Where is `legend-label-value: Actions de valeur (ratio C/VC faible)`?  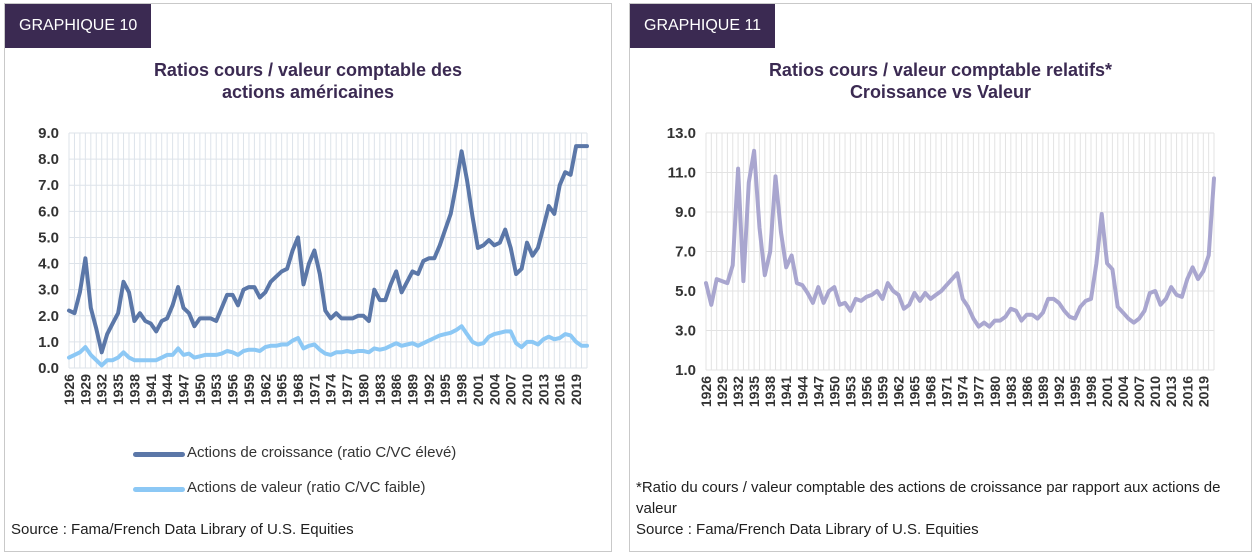
legend-label-value: Actions de valeur (ratio C/VC faible) is located at coordinates (306, 487).